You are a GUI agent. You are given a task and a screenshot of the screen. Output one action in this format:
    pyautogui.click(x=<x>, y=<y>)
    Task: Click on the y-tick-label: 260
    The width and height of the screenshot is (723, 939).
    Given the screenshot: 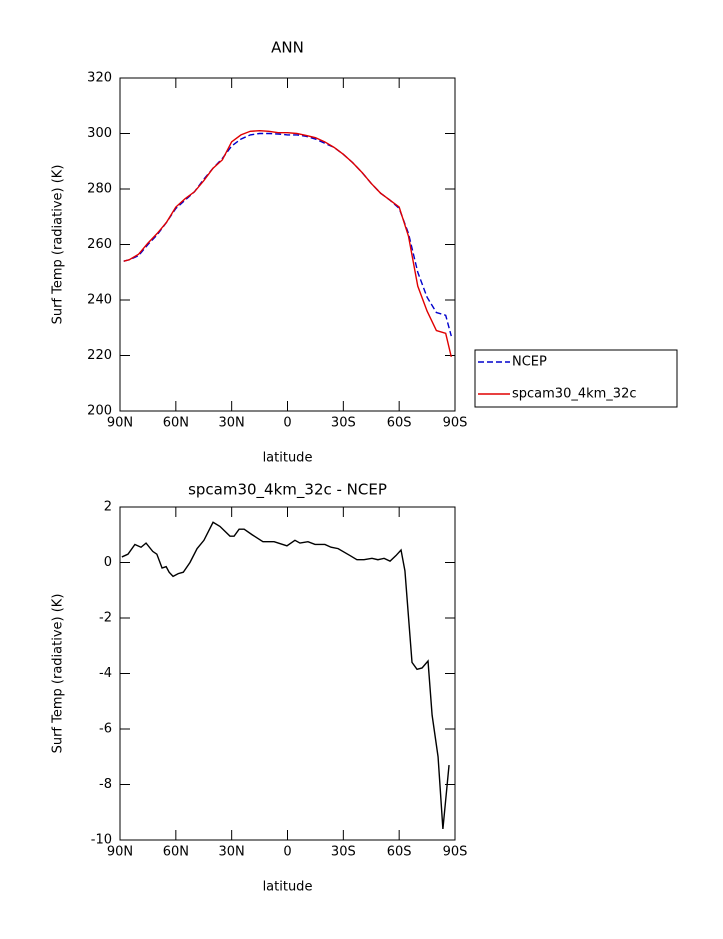 What is the action you would take?
    pyautogui.click(x=99, y=244)
    